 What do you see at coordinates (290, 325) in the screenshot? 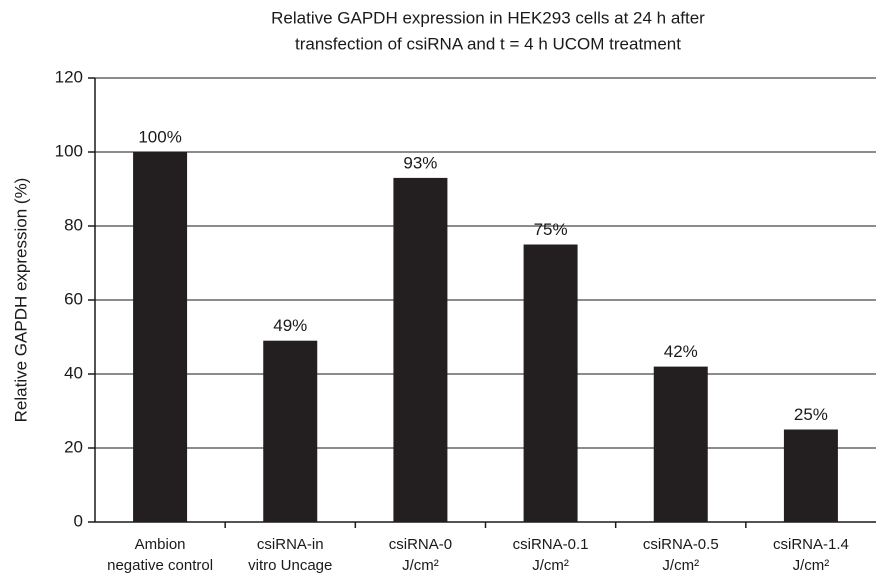
I see `data-label: 49%` at bounding box center [290, 325].